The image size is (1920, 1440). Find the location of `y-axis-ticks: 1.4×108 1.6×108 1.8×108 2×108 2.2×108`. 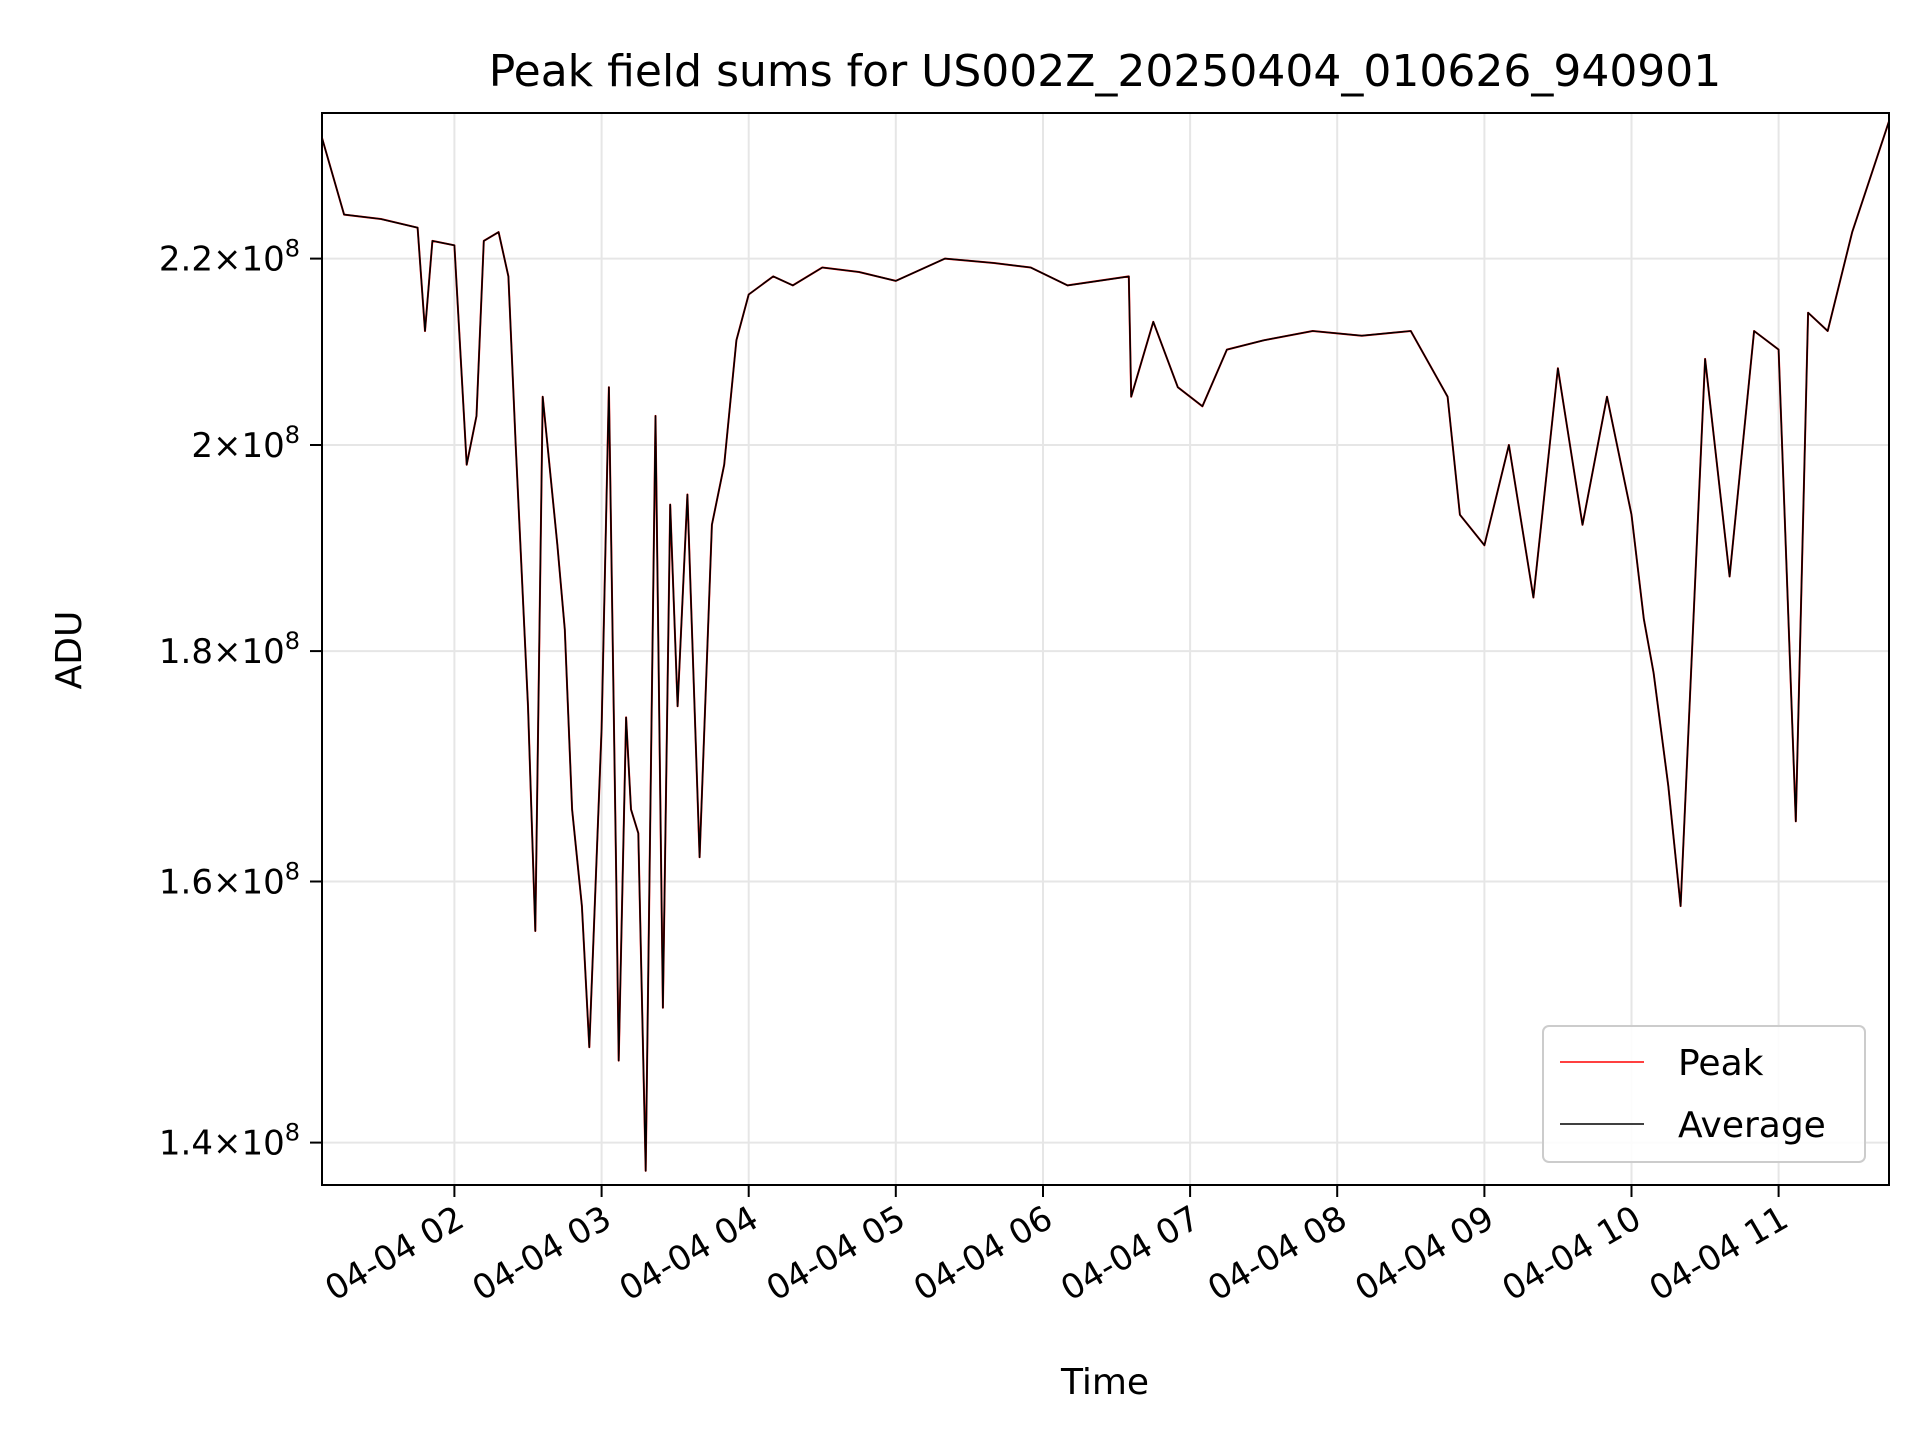

y-axis-ticks: 1.4×108 1.6×108 1.8×108 2×108 2.2×108 is located at coordinates (240, 699).